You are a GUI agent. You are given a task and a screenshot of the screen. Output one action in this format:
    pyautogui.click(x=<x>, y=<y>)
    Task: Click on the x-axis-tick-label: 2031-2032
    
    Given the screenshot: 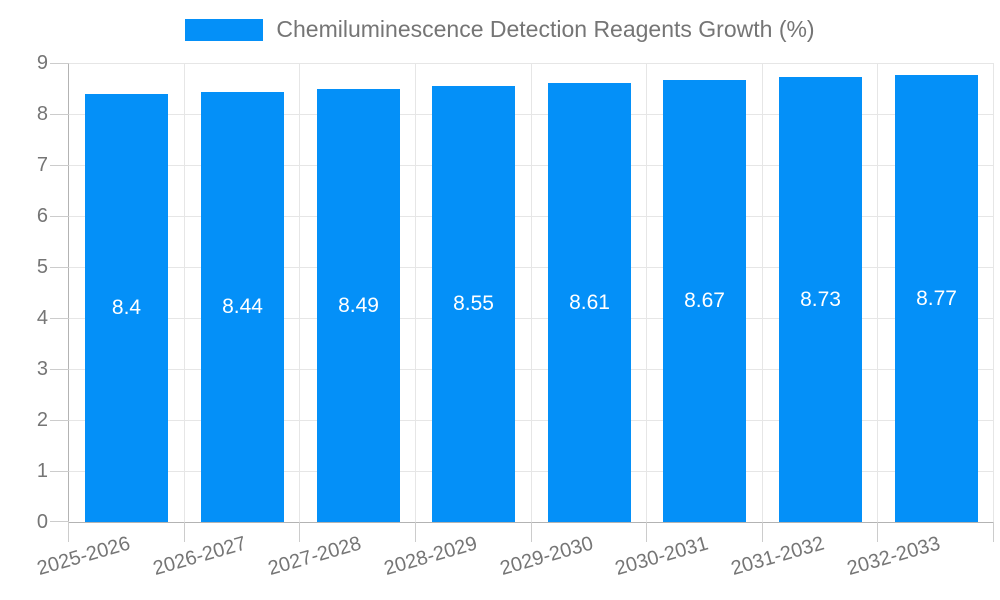 What is the action you would take?
    pyautogui.click(x=777, y=556)
    